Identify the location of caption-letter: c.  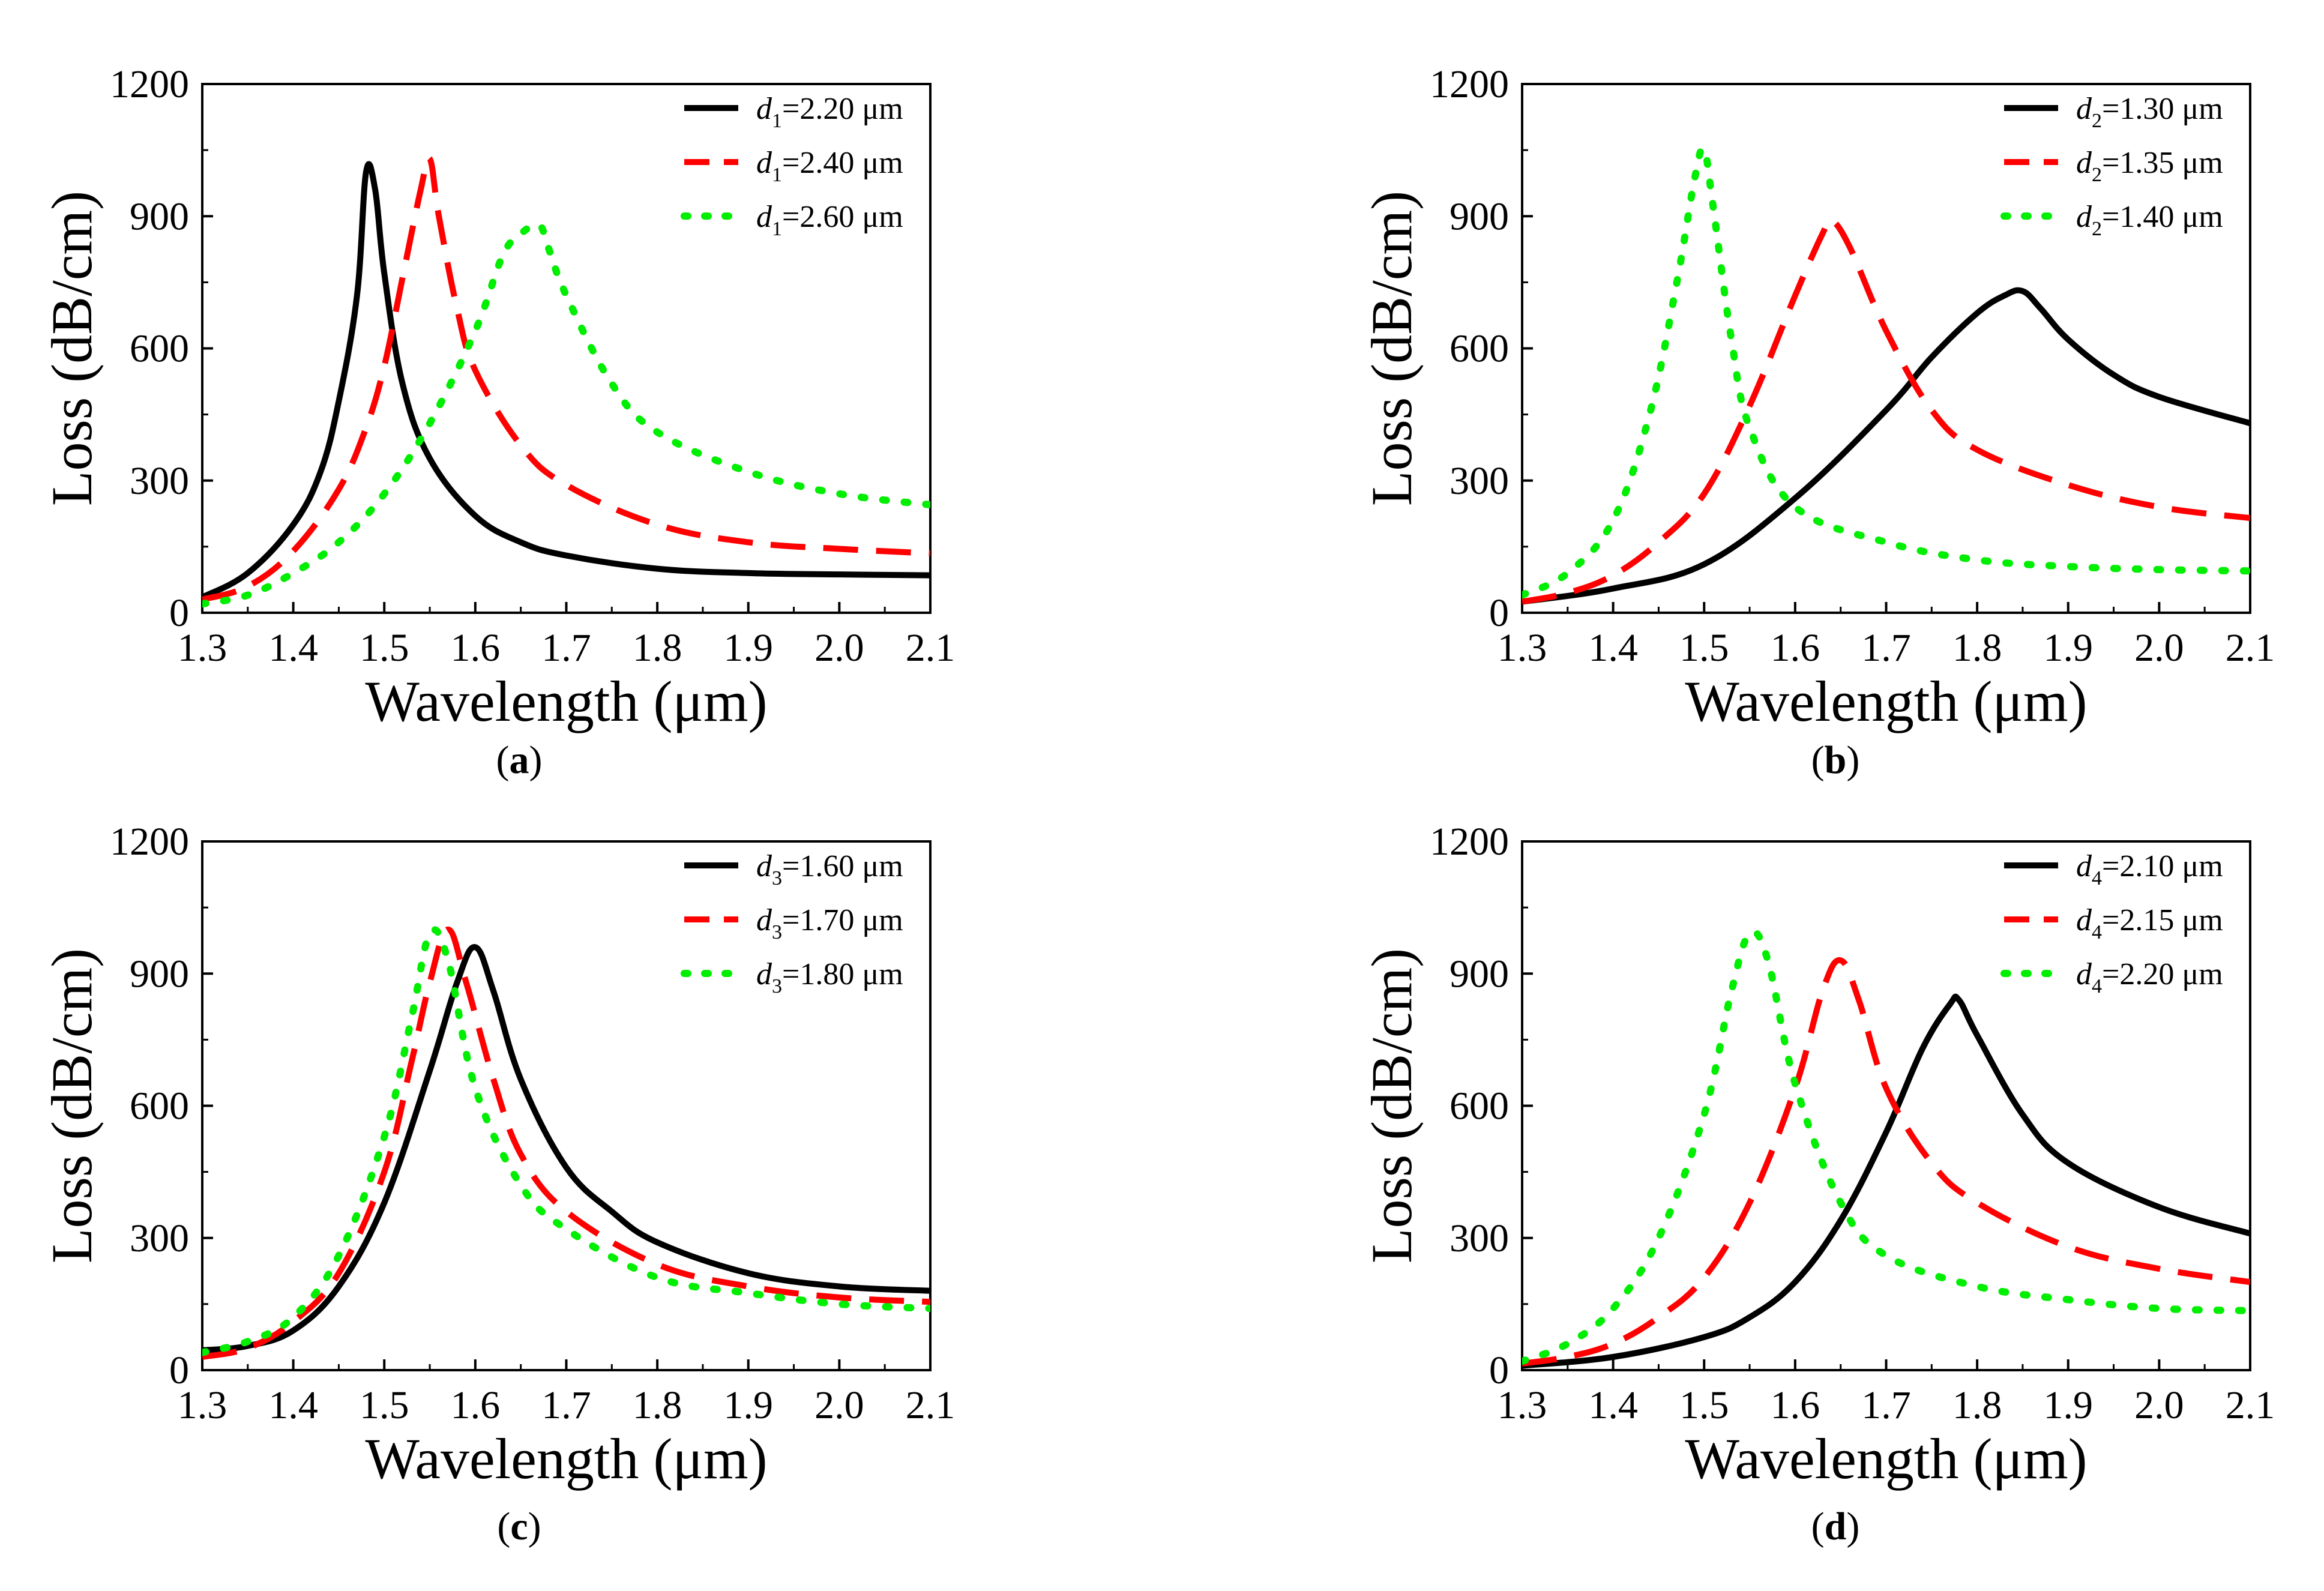
(519, 1526).